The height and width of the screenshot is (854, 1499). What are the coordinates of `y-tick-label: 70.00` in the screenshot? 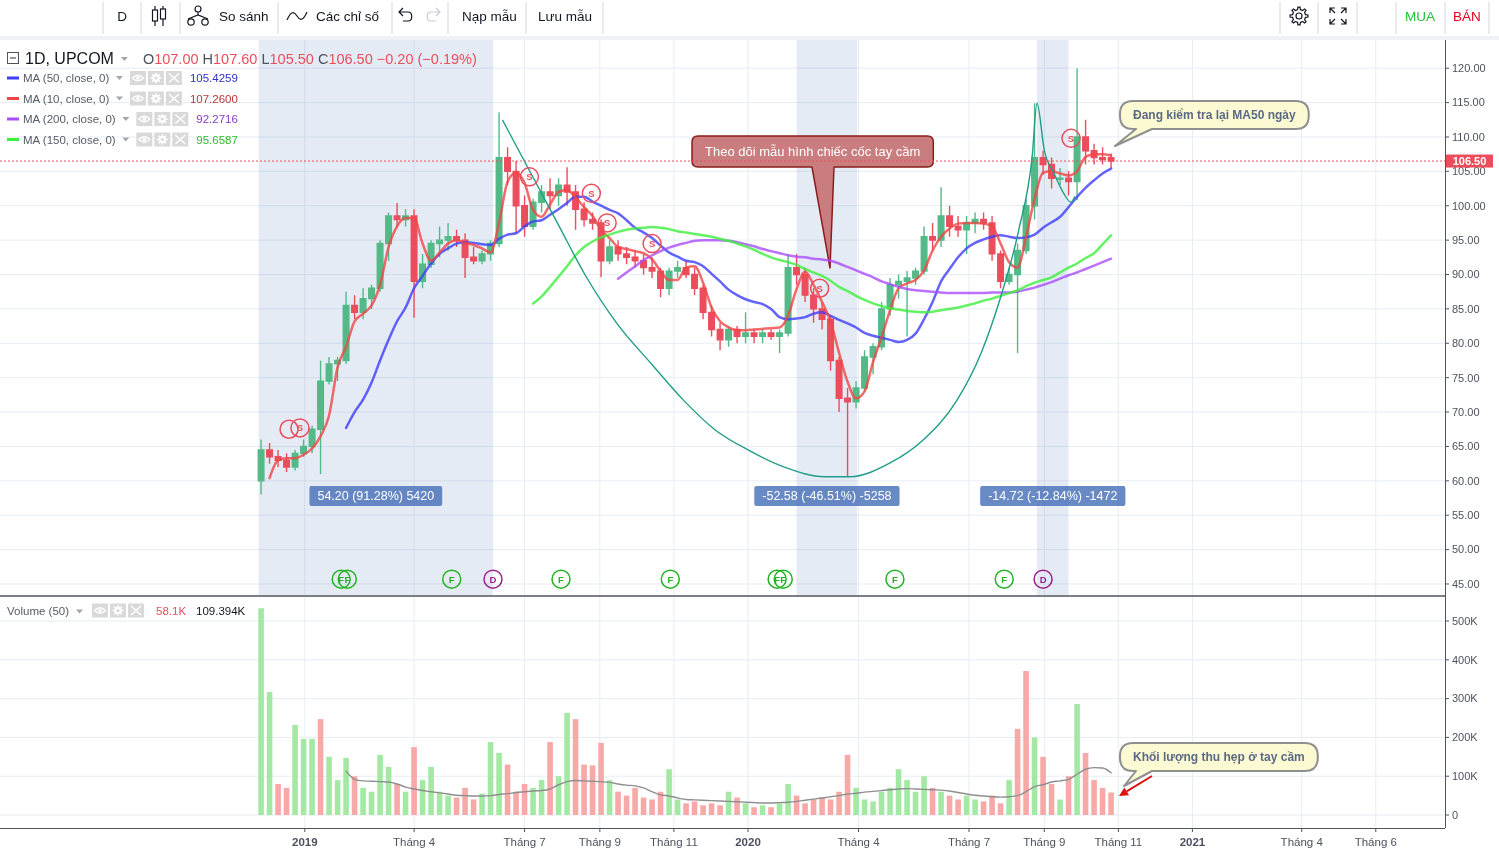 It's located at (1466, 411).